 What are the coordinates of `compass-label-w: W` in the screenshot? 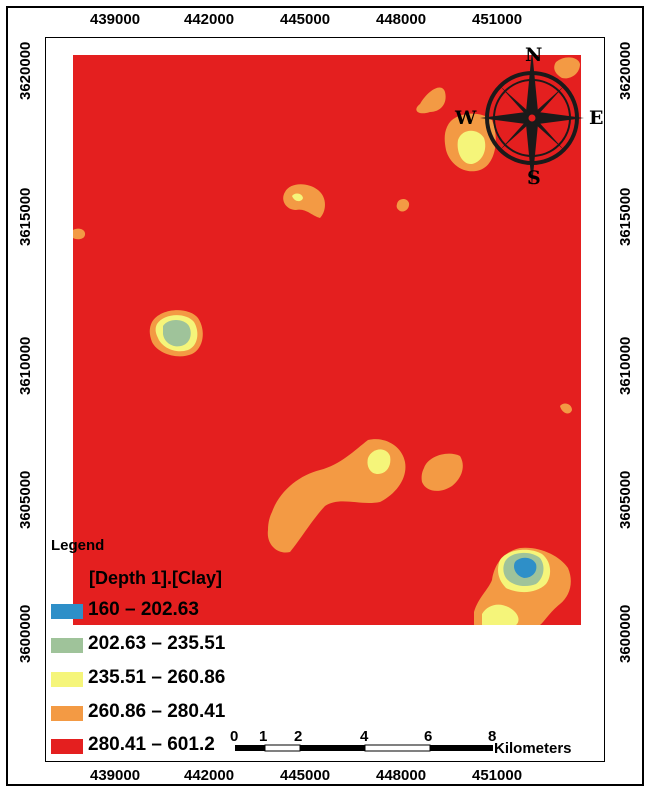 It's located at (466, 118).